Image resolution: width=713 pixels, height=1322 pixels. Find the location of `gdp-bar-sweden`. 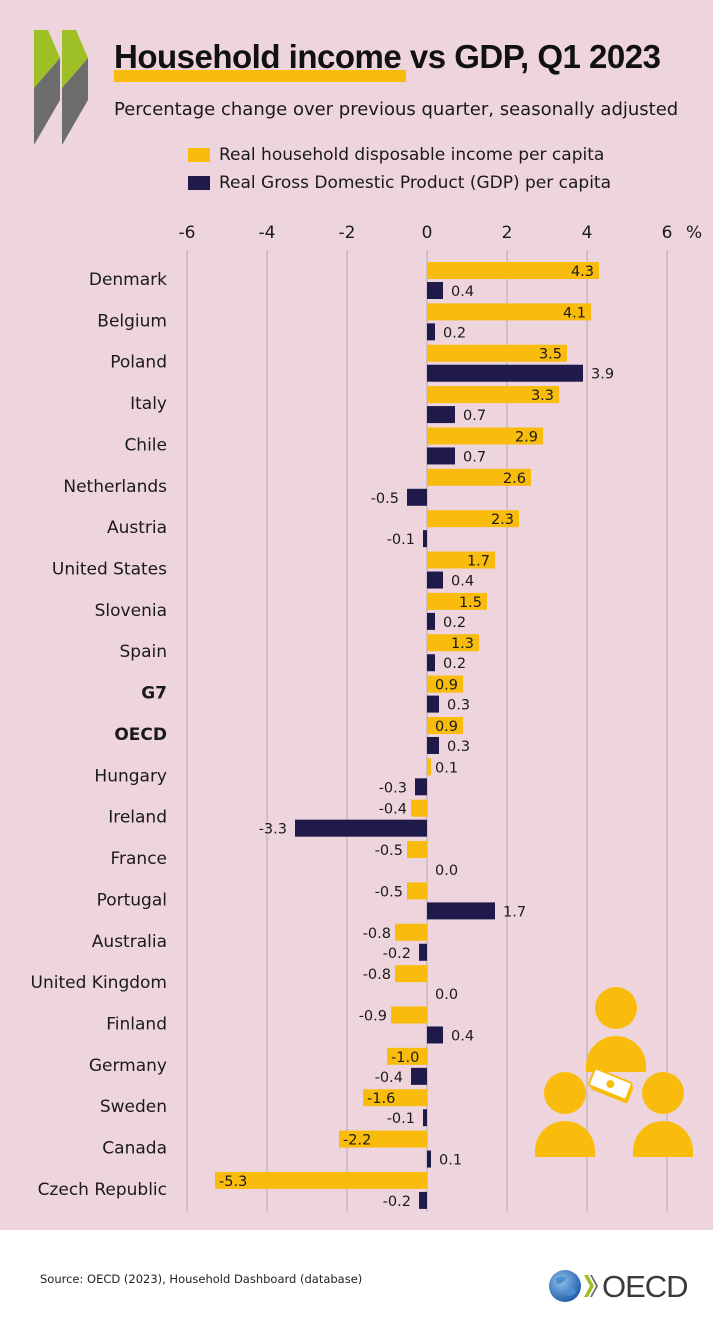

gdp-bar-sweden is located at coordinates (425, 1118).